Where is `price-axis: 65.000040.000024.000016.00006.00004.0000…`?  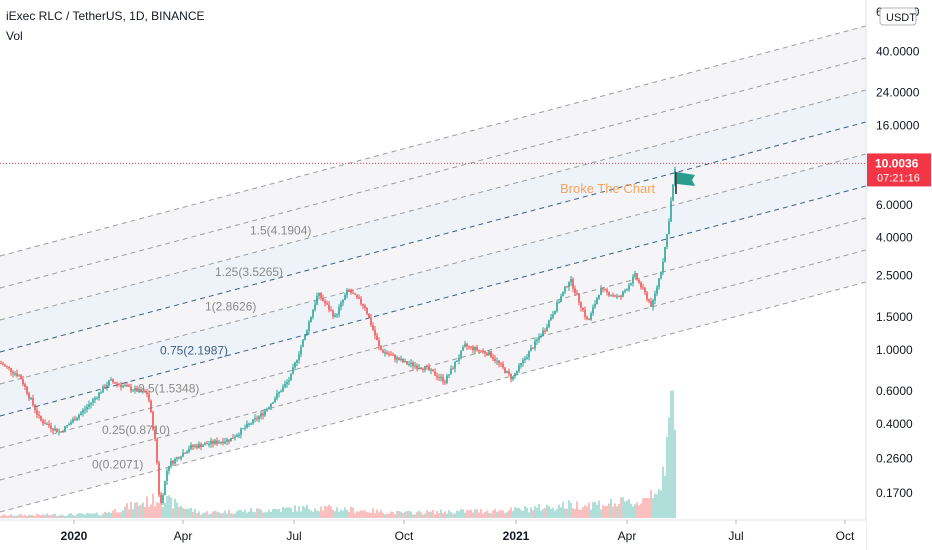 price-axis: 65.000040.000024.000016.00006.00004.0000… is located at coordinates (898, 275).